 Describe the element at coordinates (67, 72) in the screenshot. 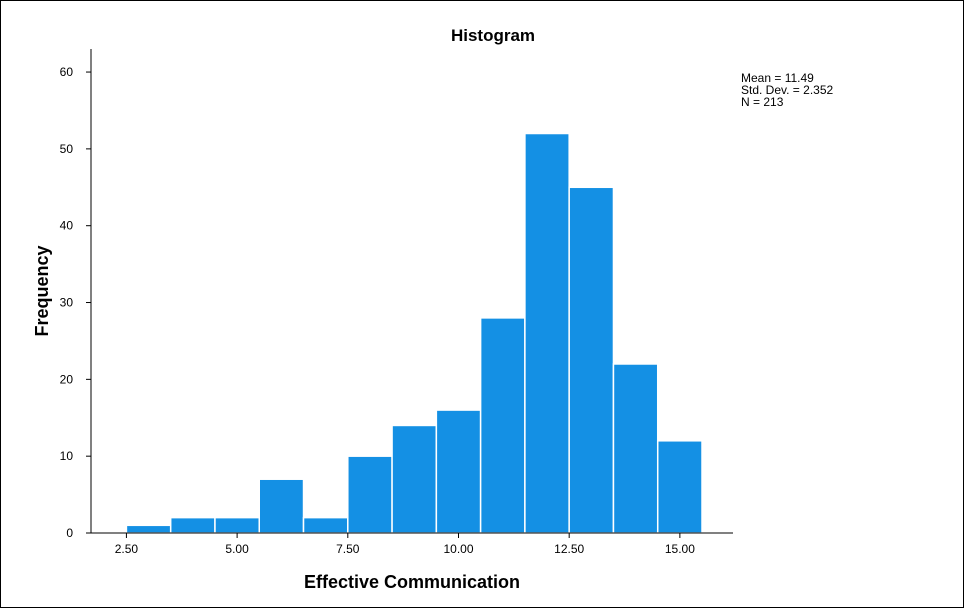

I see `y-tick-label: 60` at that location.